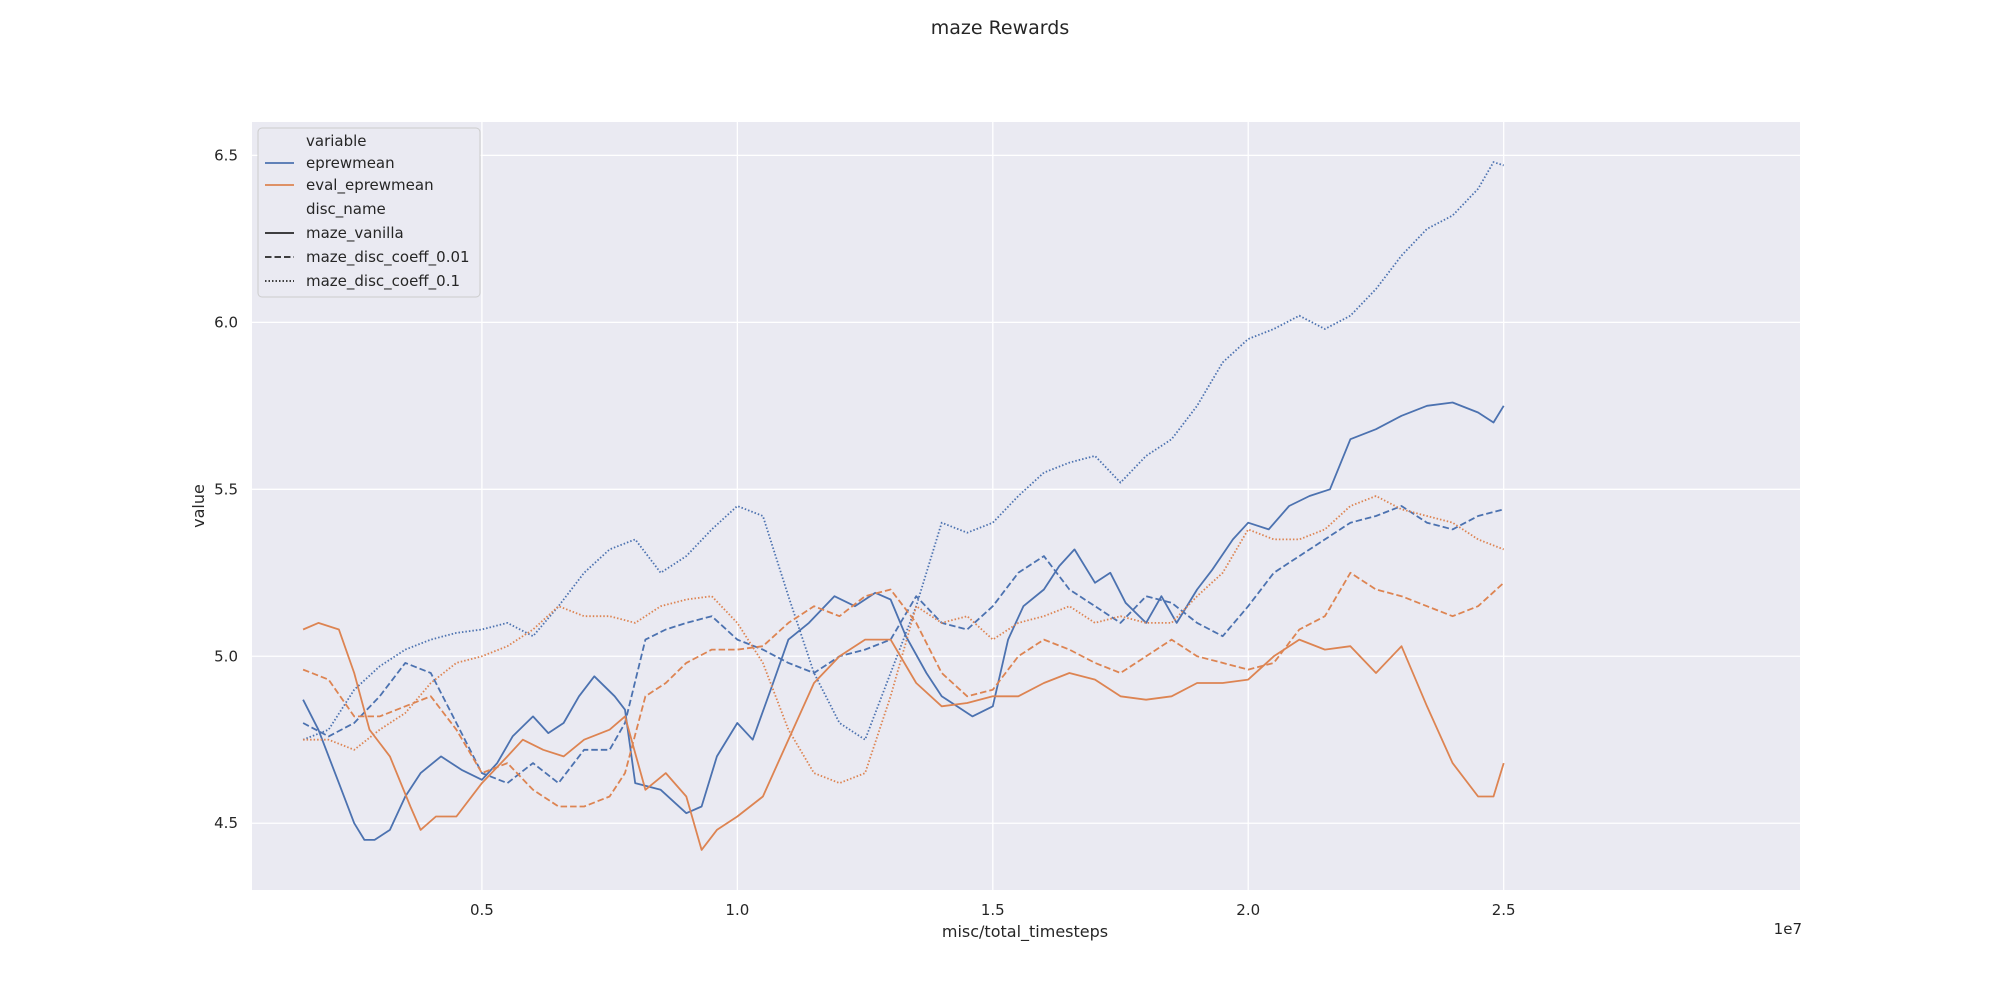 This screenshot has width=2000, height=1000. What do you see at coordinates (346, 209) in the screenshot?
I see `legend-style-title: disc_name` at bounding box center [346, 209].